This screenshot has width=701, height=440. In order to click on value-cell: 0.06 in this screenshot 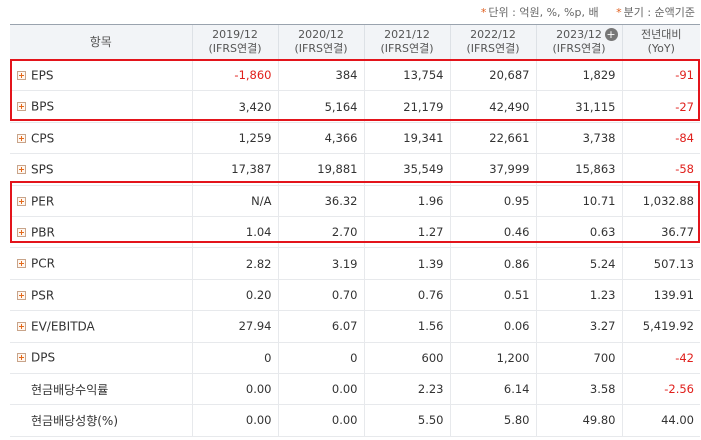, I will do `click(492, 326)`.